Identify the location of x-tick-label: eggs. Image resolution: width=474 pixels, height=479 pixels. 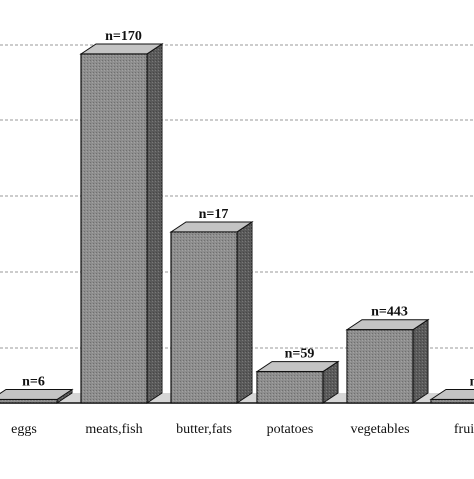
(24, 429).